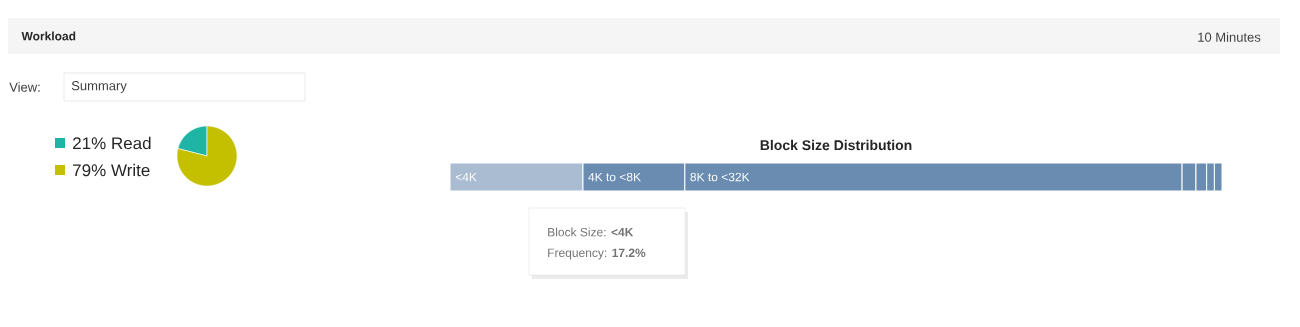 The image size is (1300, 327). What do you see at coordinates (99, 87) in the screenshot?
I see `text: Summary` at bounding box center [99, 87].